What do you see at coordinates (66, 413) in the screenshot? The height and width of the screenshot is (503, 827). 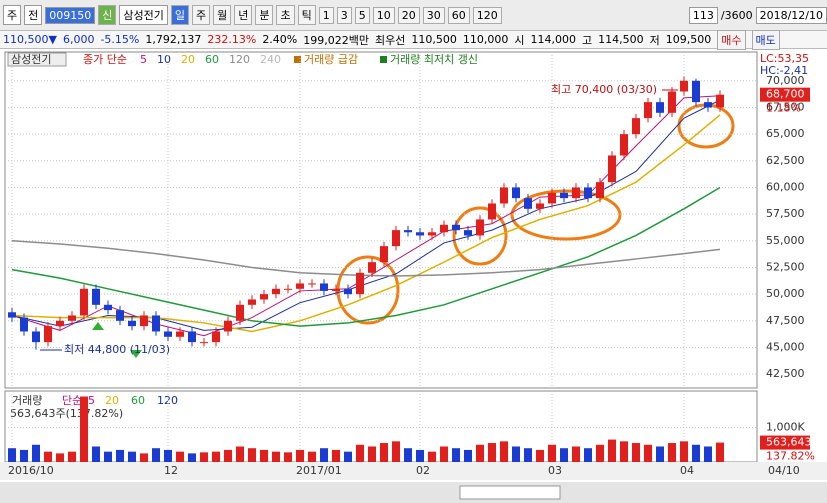 I see `volume-summary: 563,643주(137.82%)` at bounding box center [66, 413].